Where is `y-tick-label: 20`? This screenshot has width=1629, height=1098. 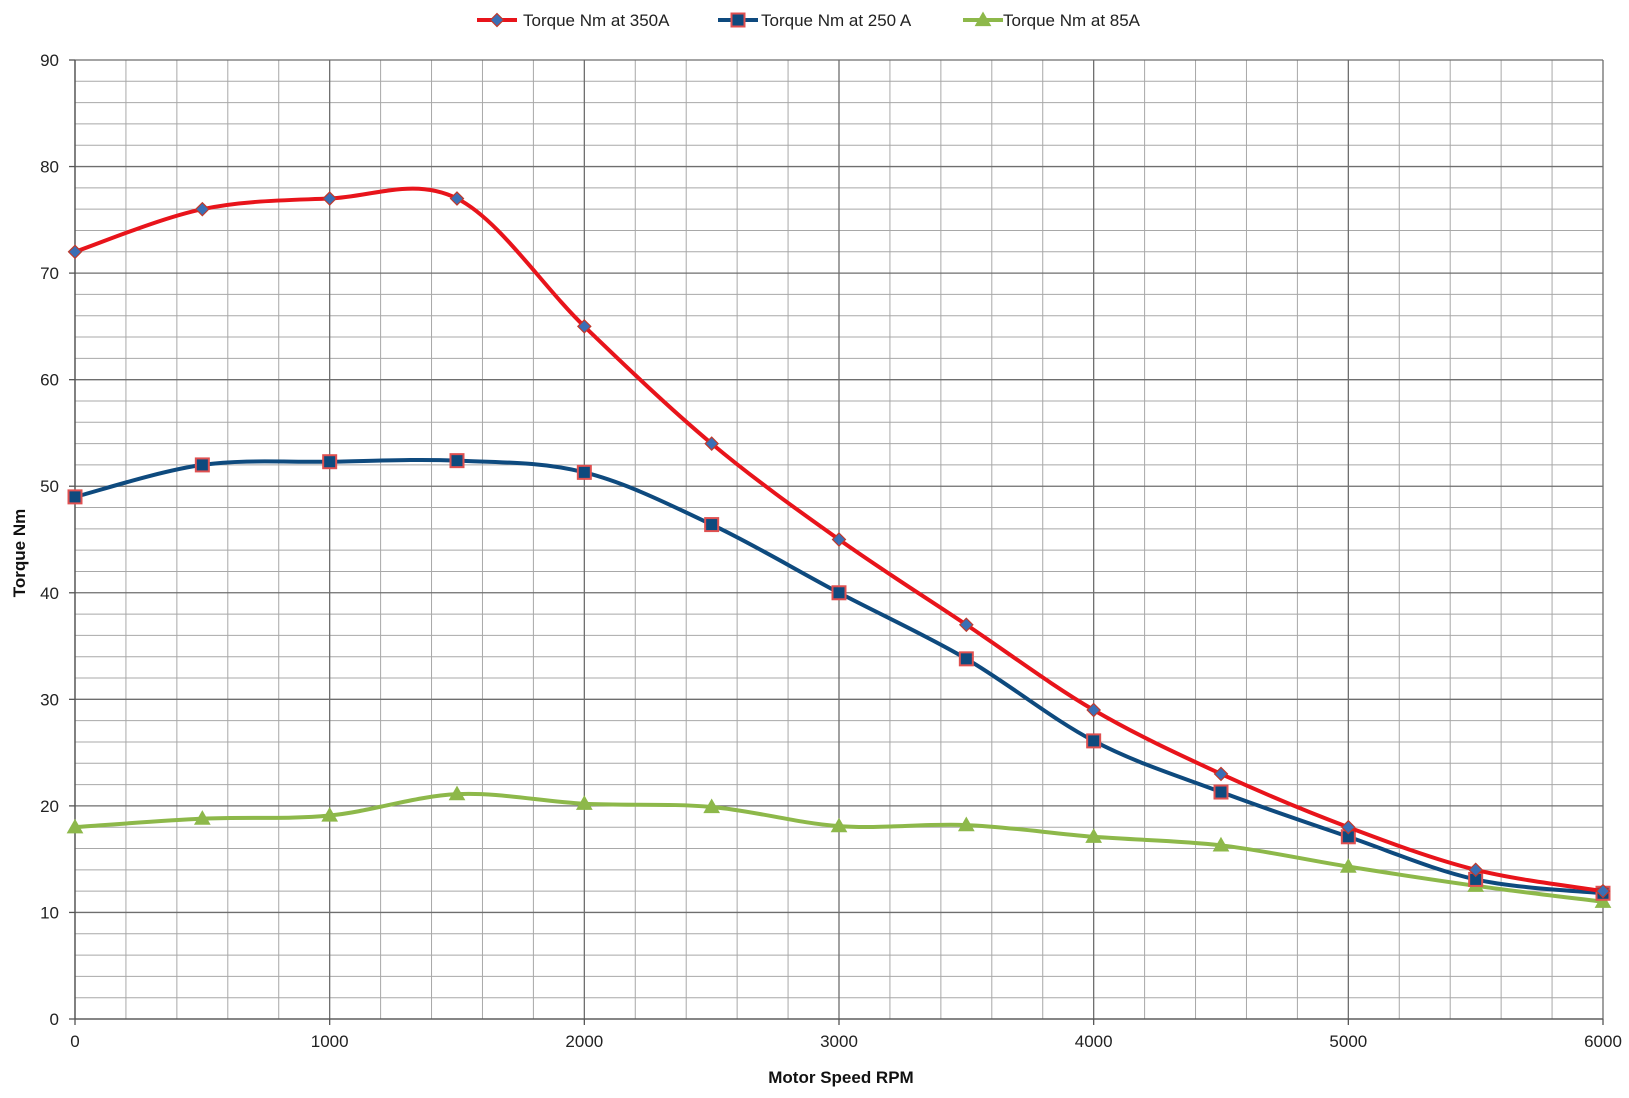 y-tick-label: 20 is located at coordinates (49, 806).